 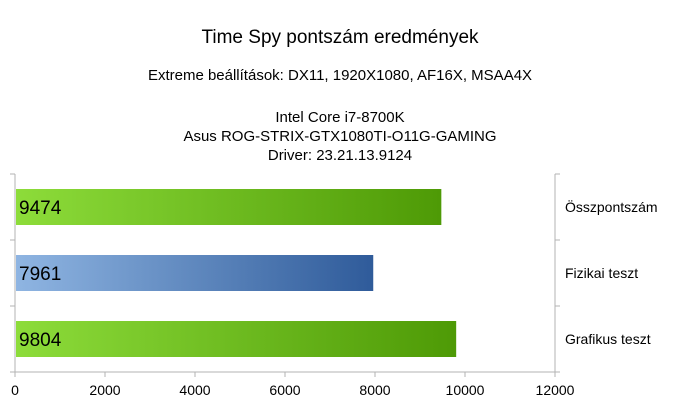 What do you see at coordinates (194, 390) in the screenshot?
I see `x-tick-label: 4000` at bounding box center [194, 390].